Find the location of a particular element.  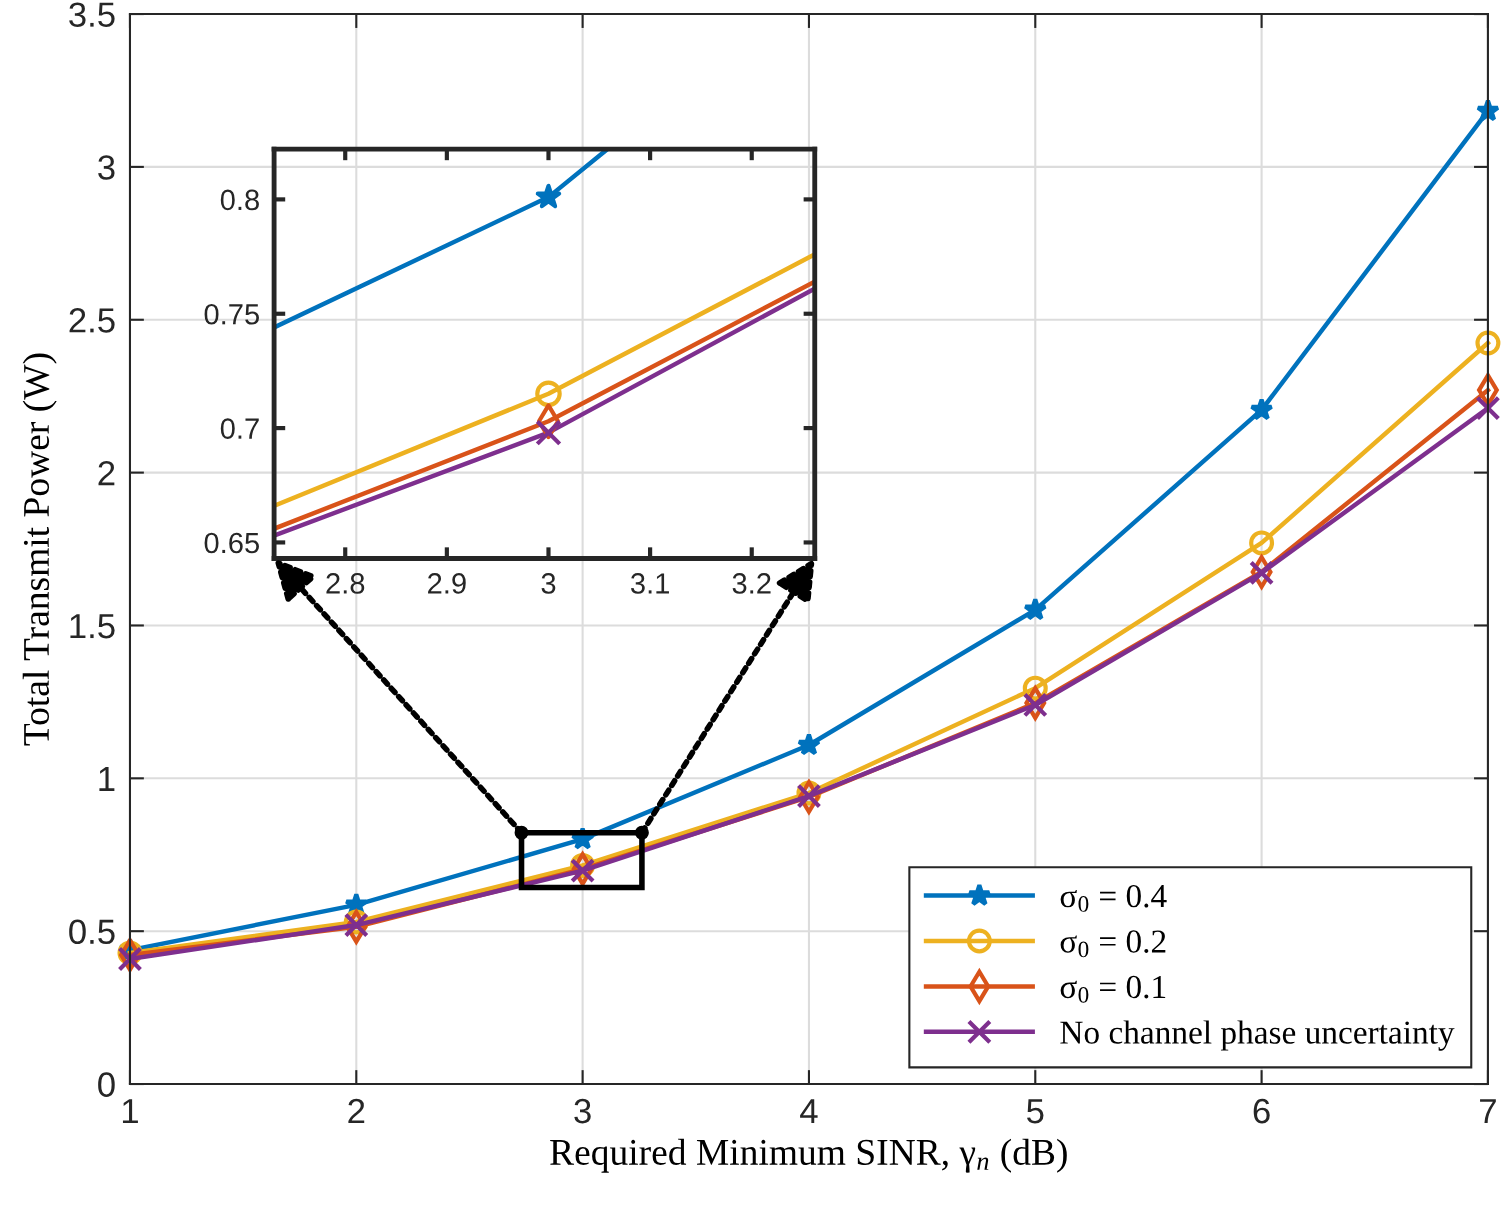

legend-label: No channel phase uncertainty is located at coordinates (1257, 1035).